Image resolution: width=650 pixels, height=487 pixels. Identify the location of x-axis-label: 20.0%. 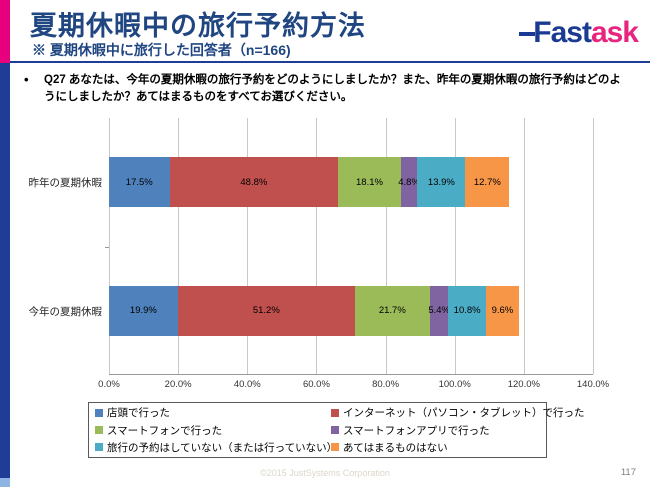
(178, 384).